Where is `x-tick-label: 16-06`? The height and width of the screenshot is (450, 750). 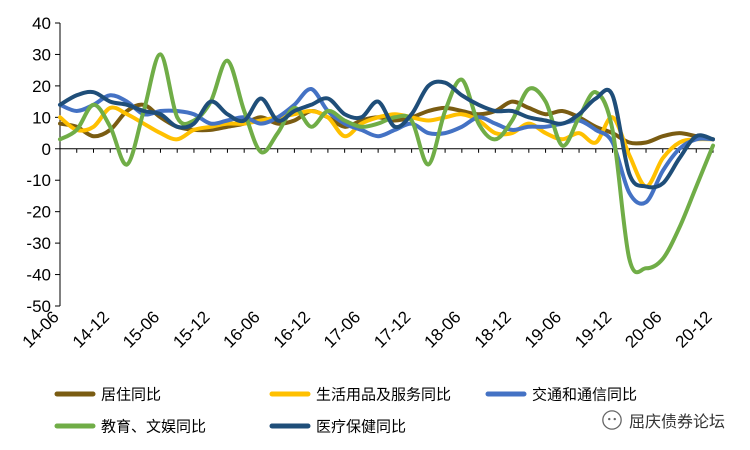
x-tick-label: 16-06 is located at coordinates (242, 329).